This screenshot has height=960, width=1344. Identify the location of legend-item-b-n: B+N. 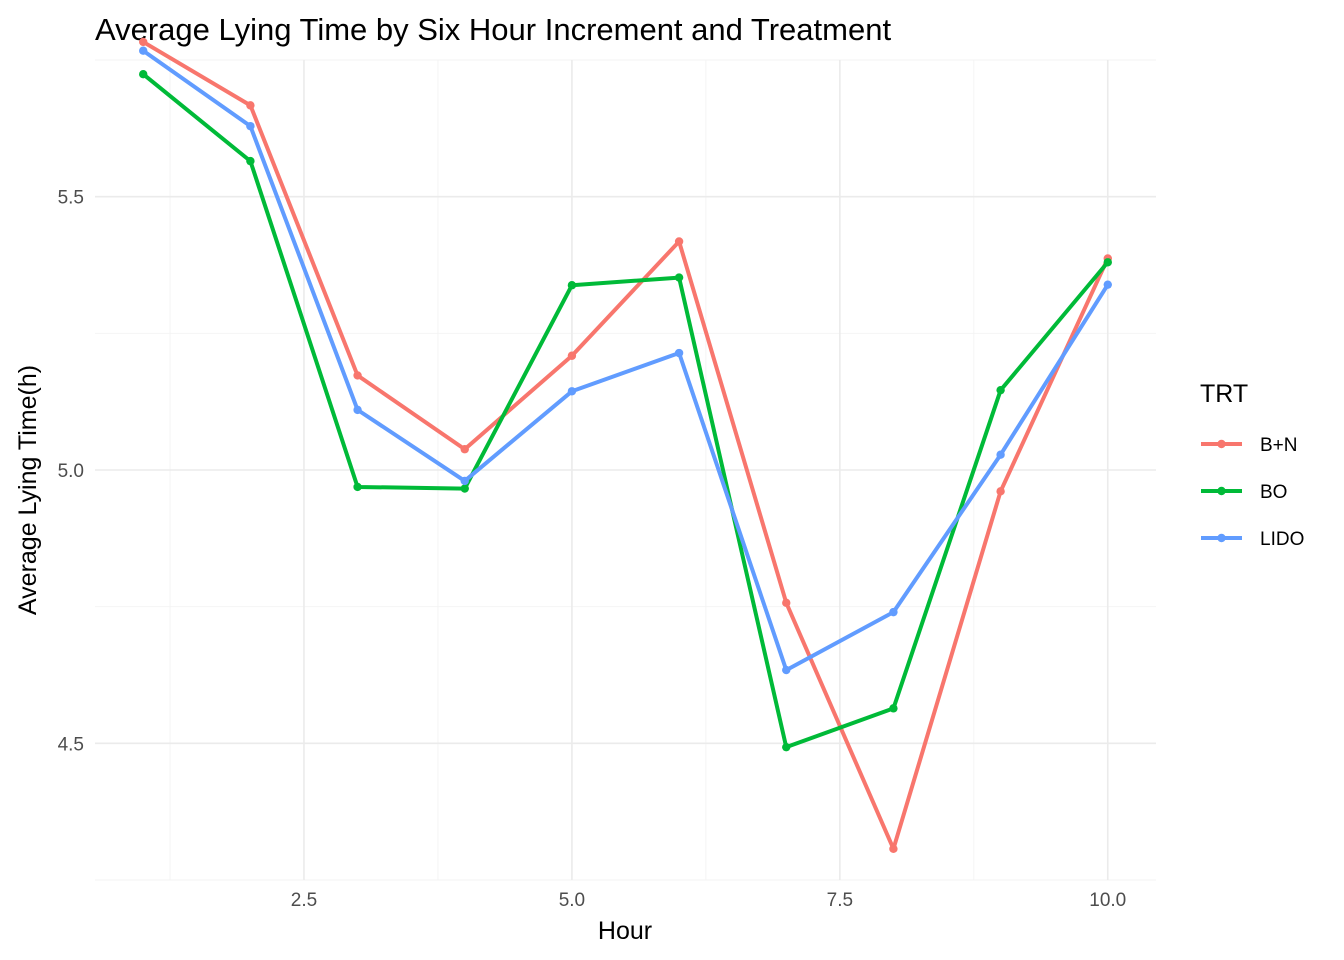
(1249, 445).